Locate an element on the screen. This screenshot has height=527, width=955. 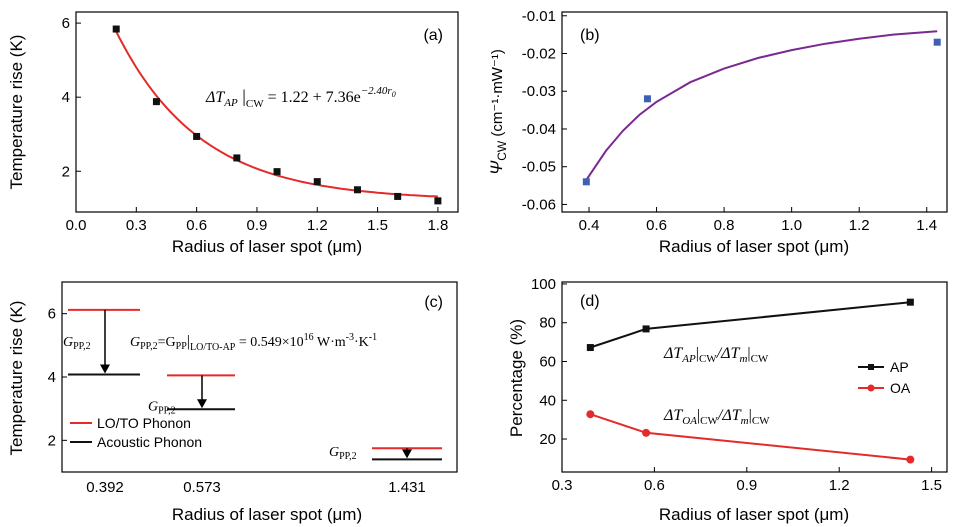
x-tick-label: 0.8 is located at coordinates (724, 225).